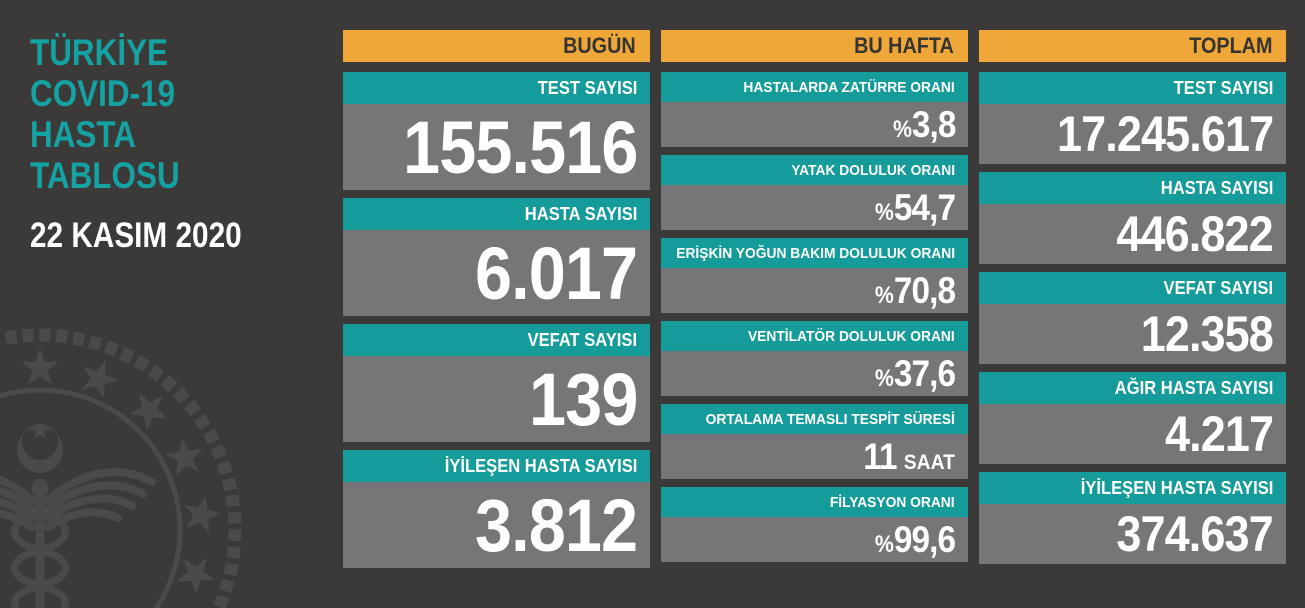 The image size is (1305, 608). What do you see at coordinates (924, 373) in the screenshot?
I see `stat-value-number: 37,6` at bounding box center [924, 373].